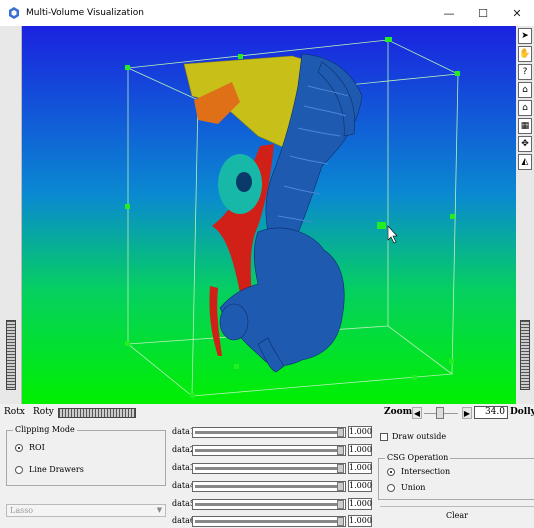  I want to click on home-icon: ⌂, so click(525, 90).